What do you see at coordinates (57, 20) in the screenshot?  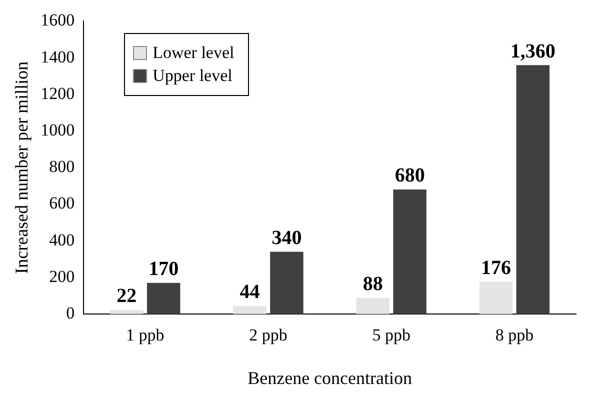 I see `y-tick-label: 1600` at bounding box center [57, 20].